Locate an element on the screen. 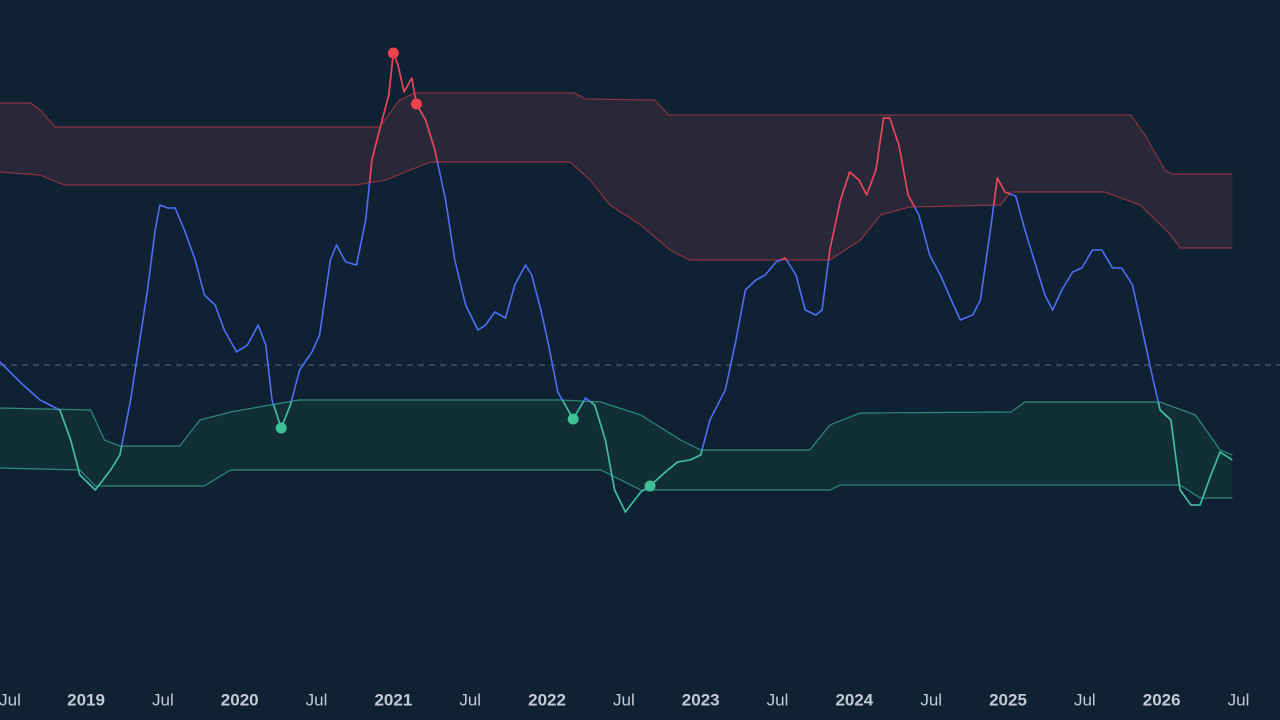  x-tick-label: 2025 is located at coordinates (1008, 699).